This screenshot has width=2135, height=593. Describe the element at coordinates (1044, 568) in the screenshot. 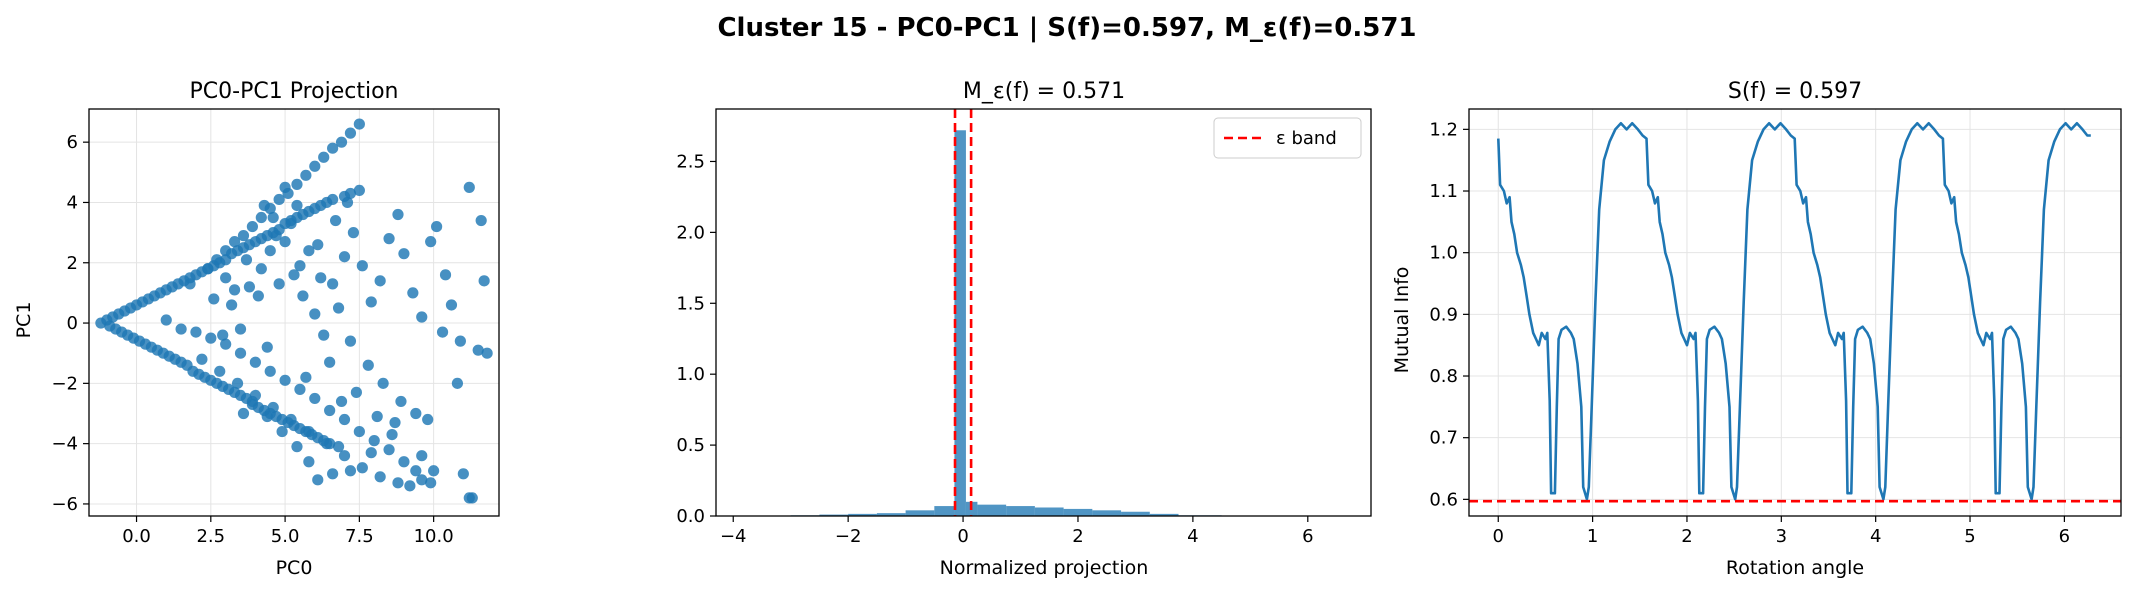

I see `histogram-xlabel: Normalized projection` at that location.